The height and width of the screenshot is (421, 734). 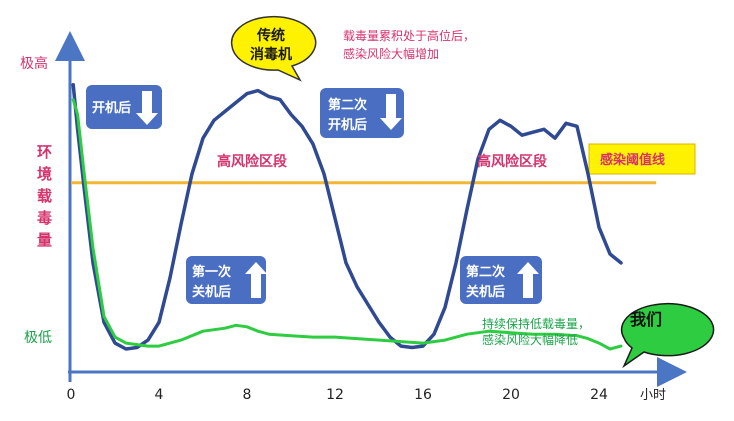 I want to click on x-tick-label: 24, so click(x=599, y=395).